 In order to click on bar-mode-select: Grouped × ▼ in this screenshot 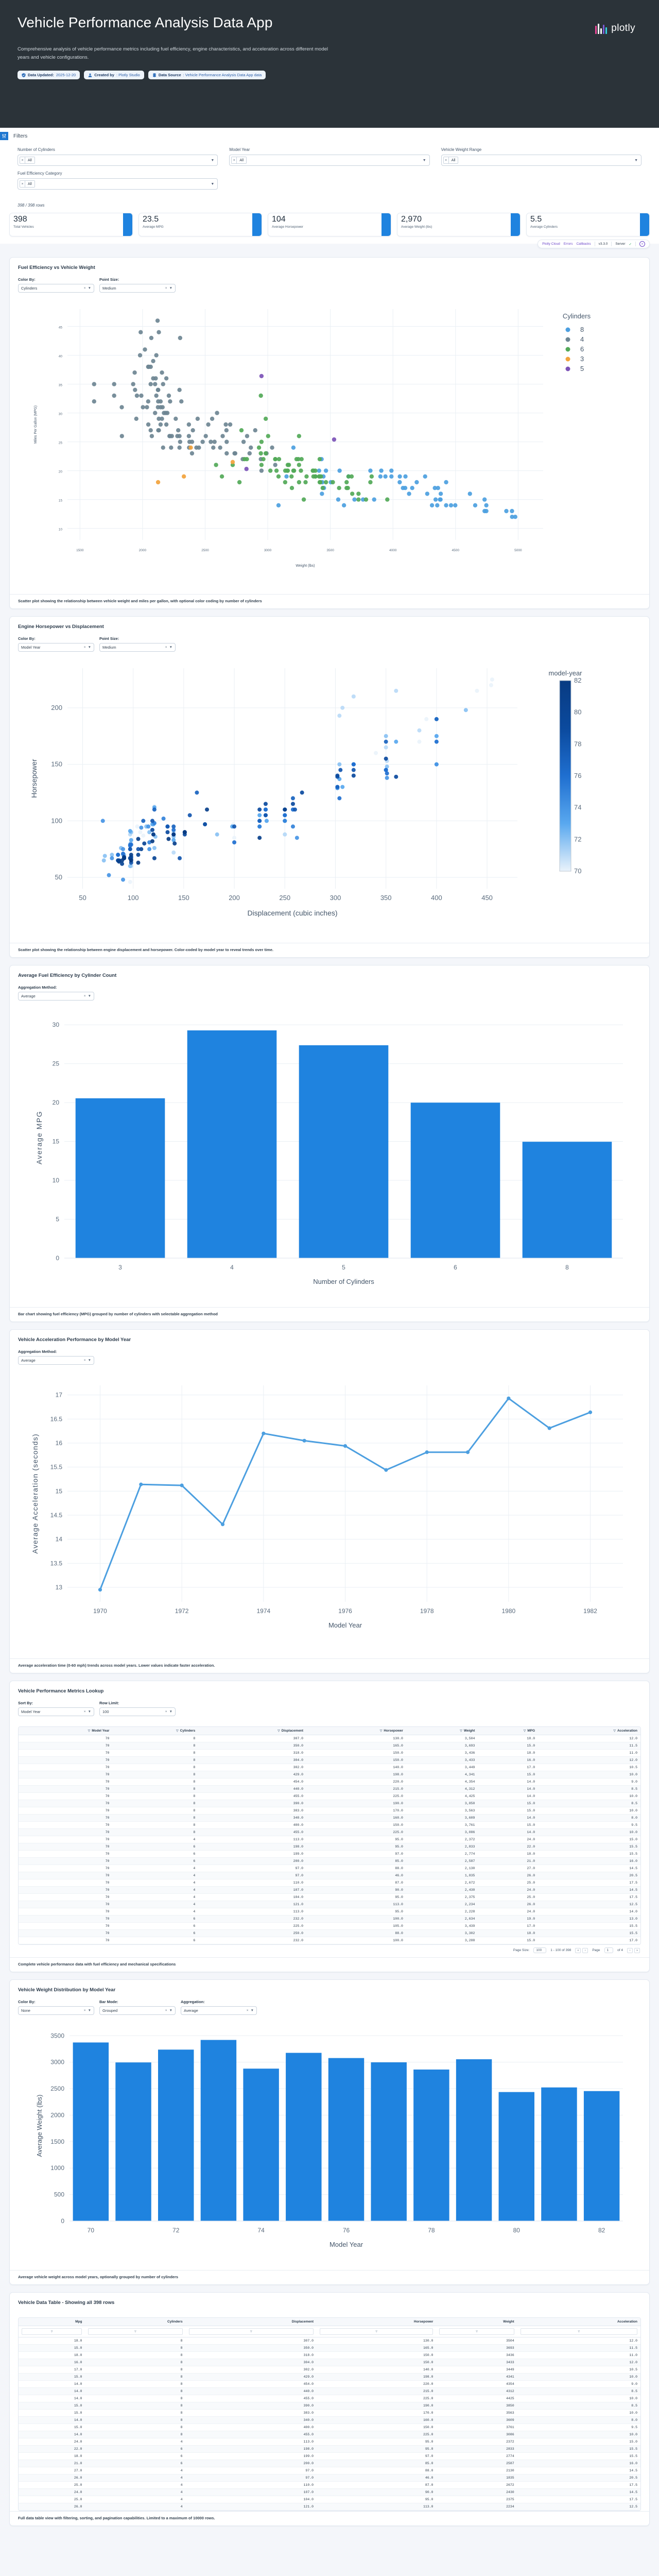, I will do `click(138, 2010)`.